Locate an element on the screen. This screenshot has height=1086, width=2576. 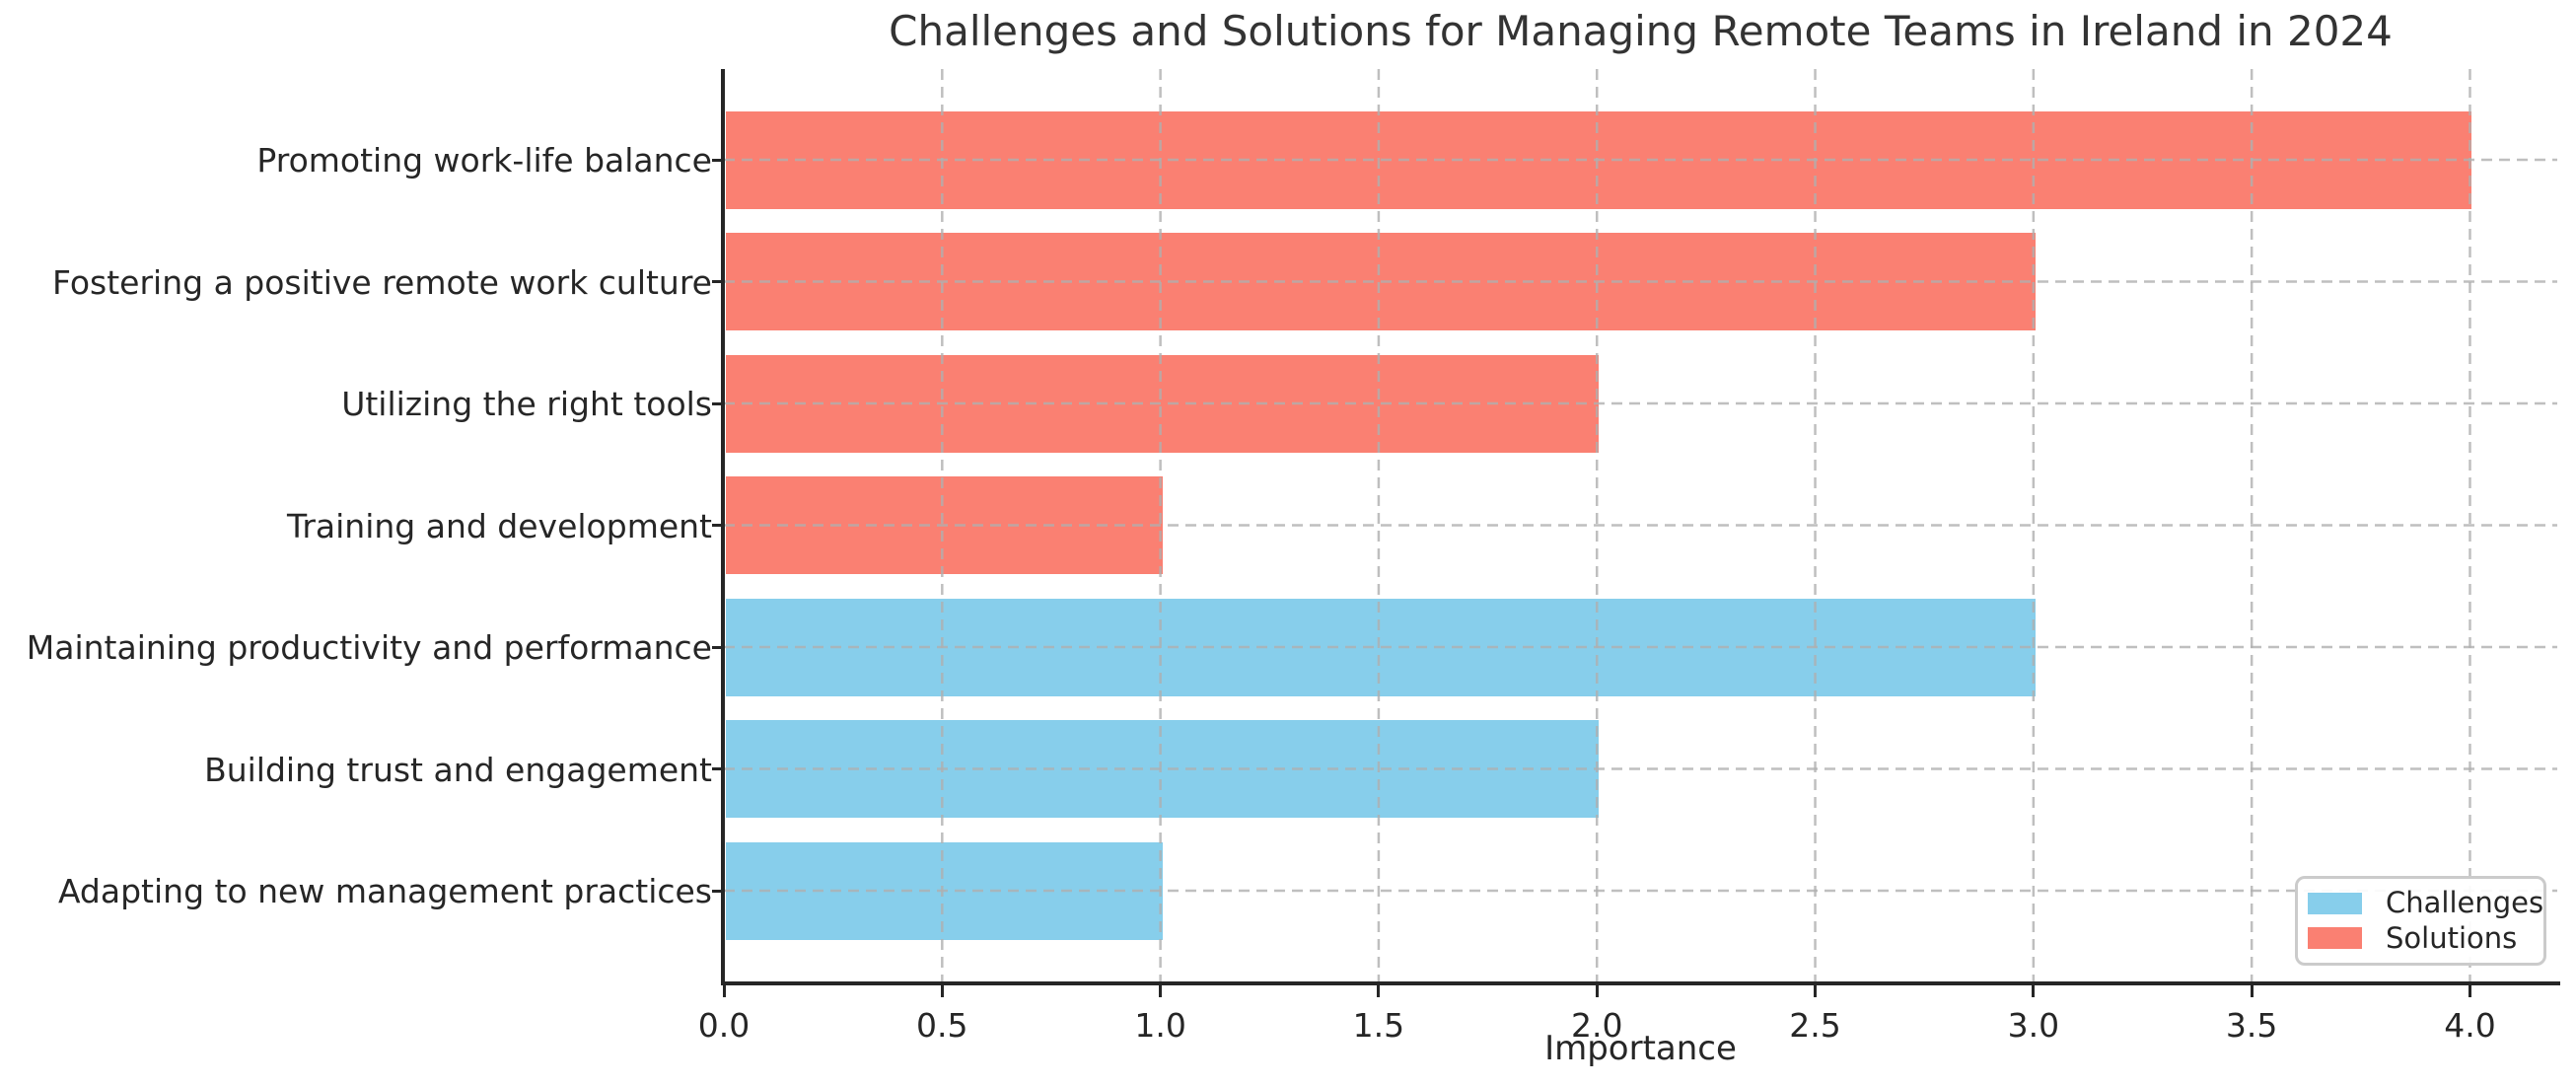
x-tick-mark-3.0 is located at coordinates (2034, 990).